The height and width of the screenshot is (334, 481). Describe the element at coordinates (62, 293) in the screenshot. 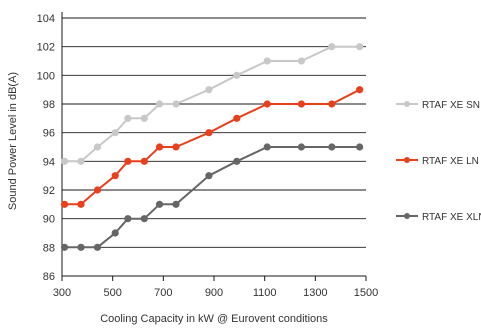

I see `x-tick-label: 300` at that location.